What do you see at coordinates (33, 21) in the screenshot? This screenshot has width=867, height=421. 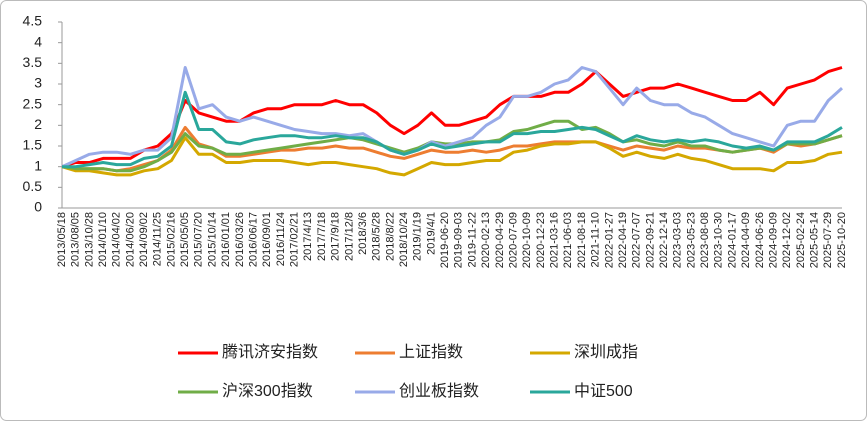 I see `y-tick-label: 4.5` at bounding box center [33, 21].